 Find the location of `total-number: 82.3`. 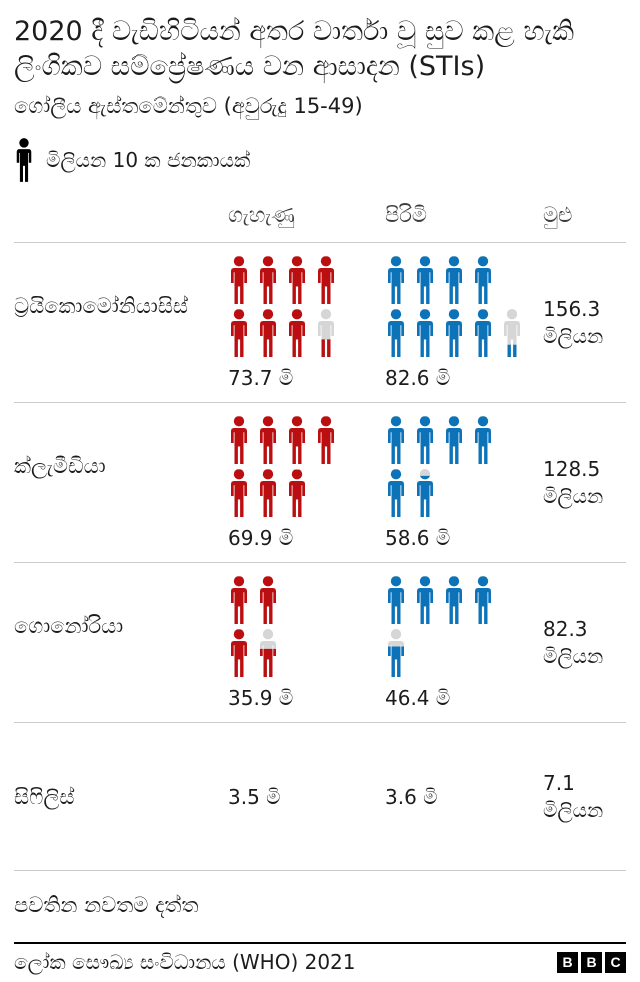

total-number: 82.3 is located at coordinates (565, 629).